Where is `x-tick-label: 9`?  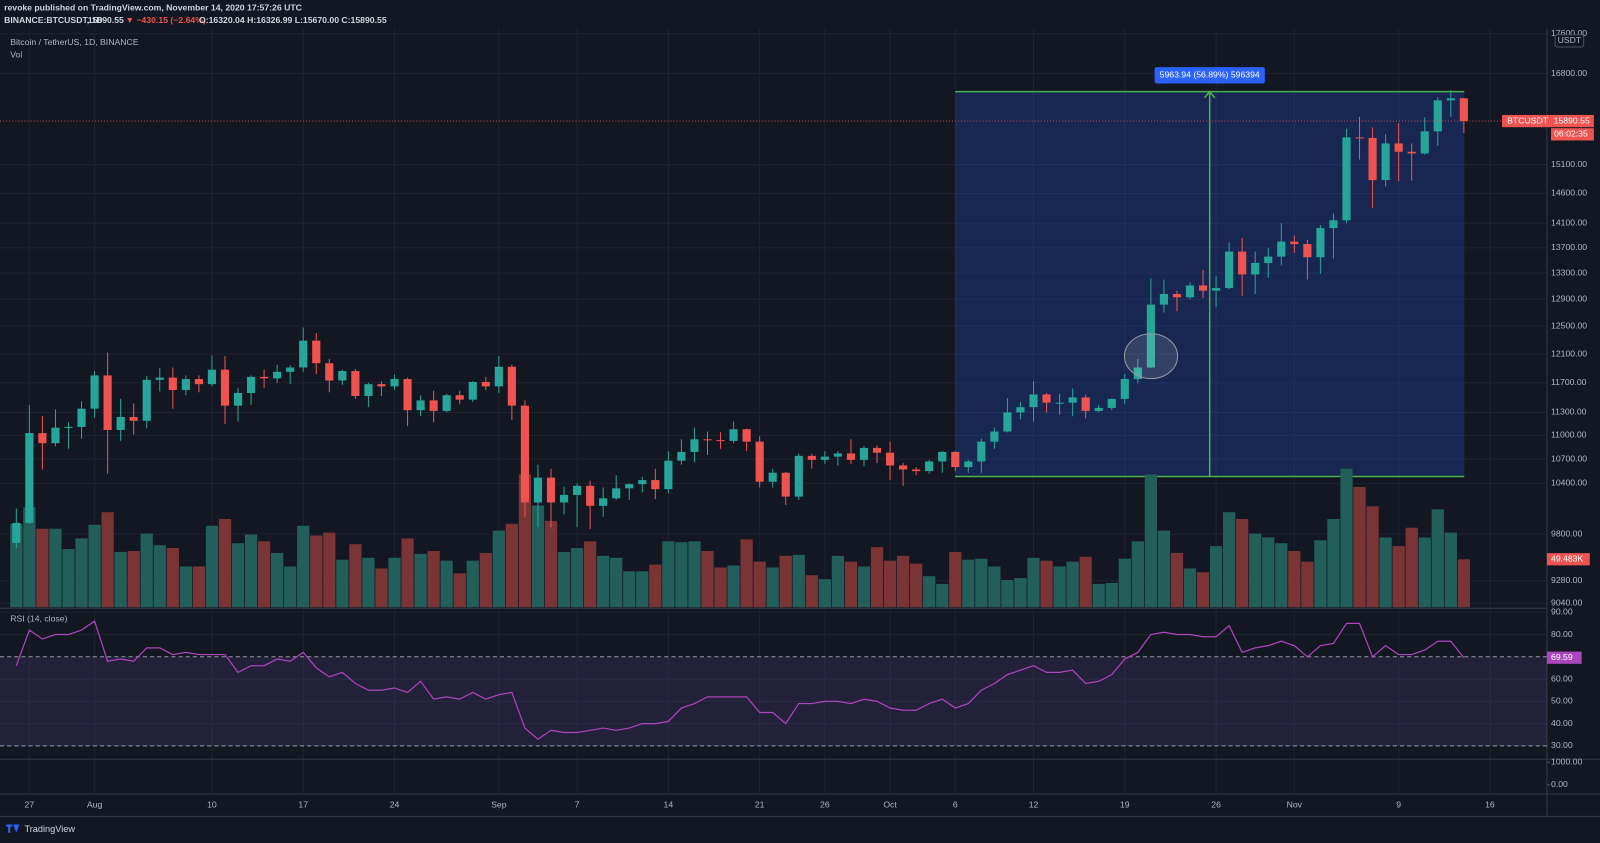
x-tick-label: 9 is located at coordinates (1398, 804).